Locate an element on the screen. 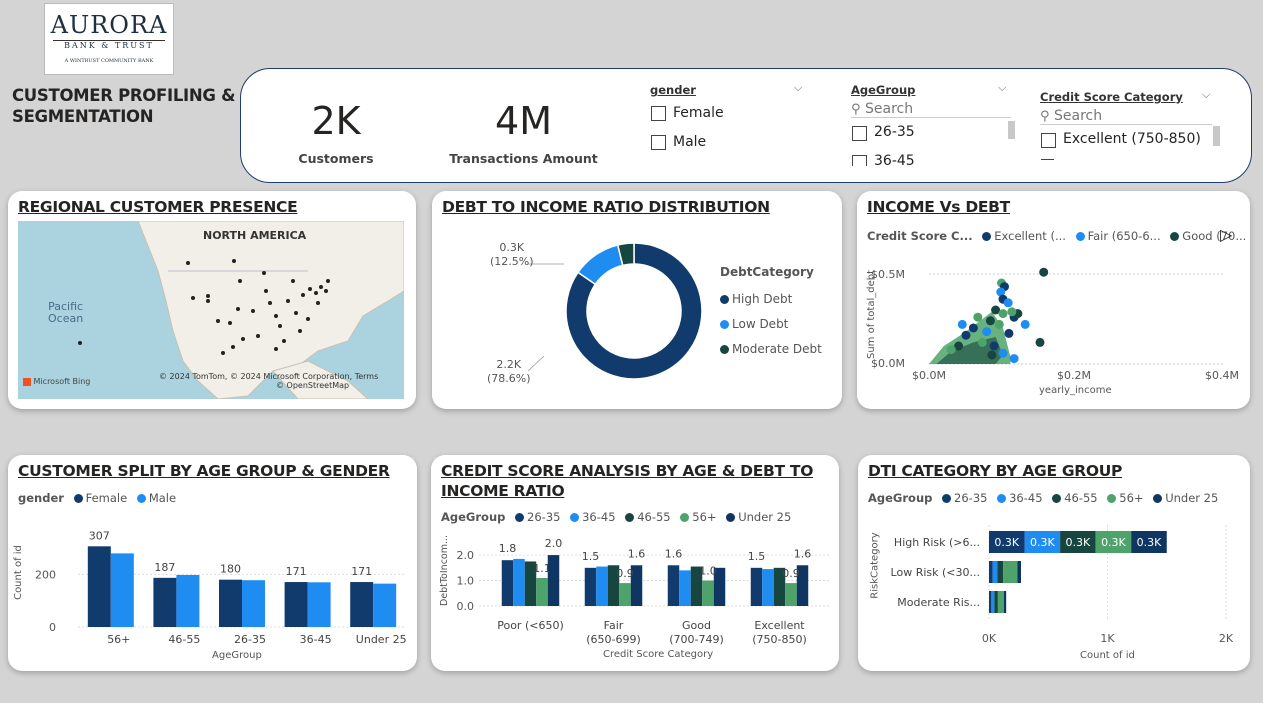  bar-segment-56+ is located at coordinates (1000, 602).